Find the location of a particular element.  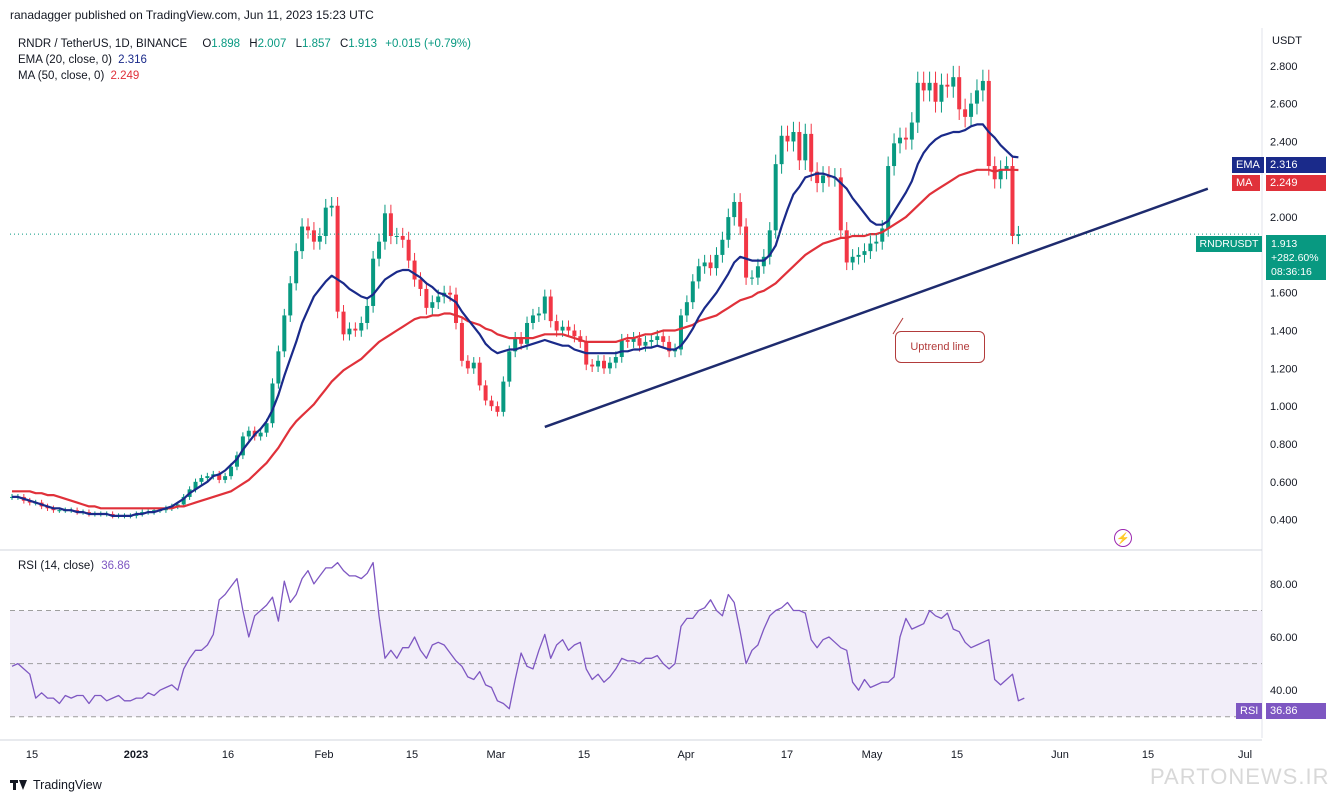

change-value: +0.015 (+0.79%) is located at coordinates (428, 44).